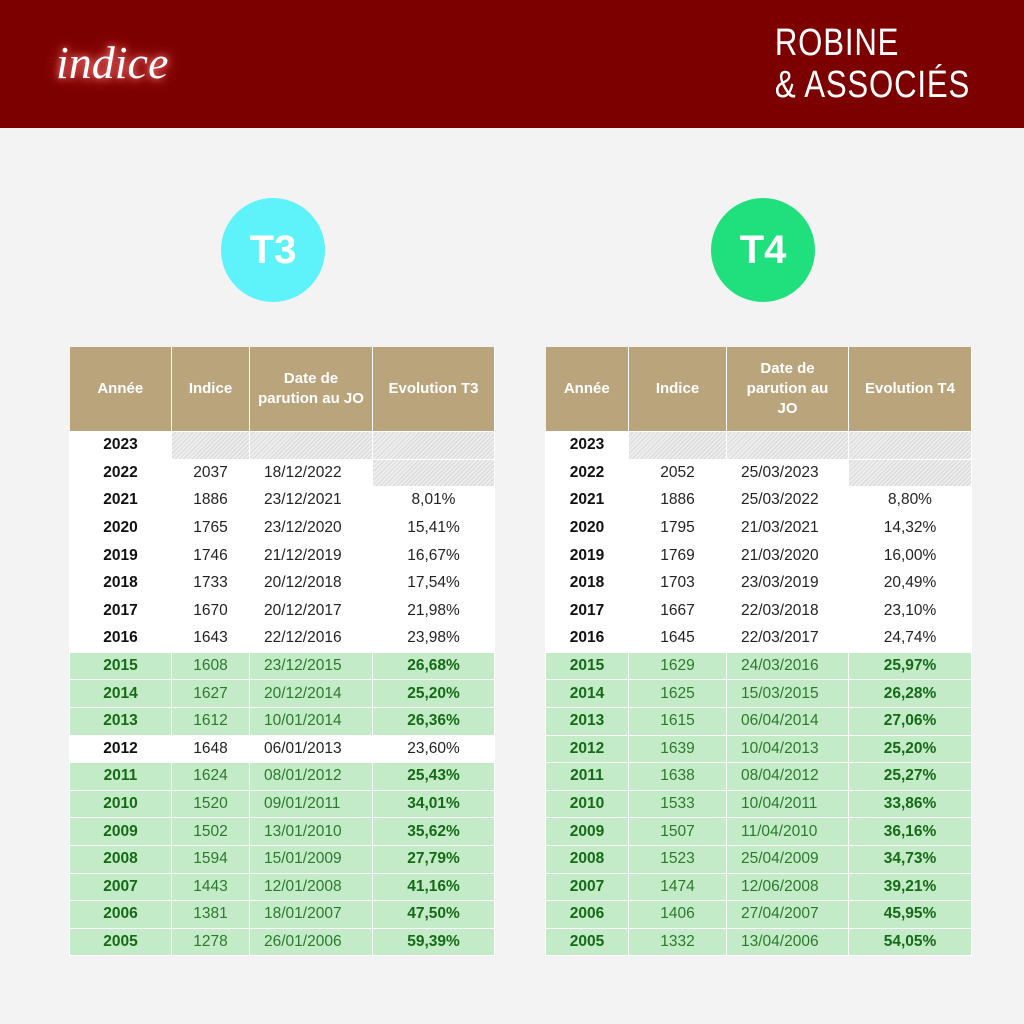  I want to click on table-cell: 25/03/2023, so click(787, 473).